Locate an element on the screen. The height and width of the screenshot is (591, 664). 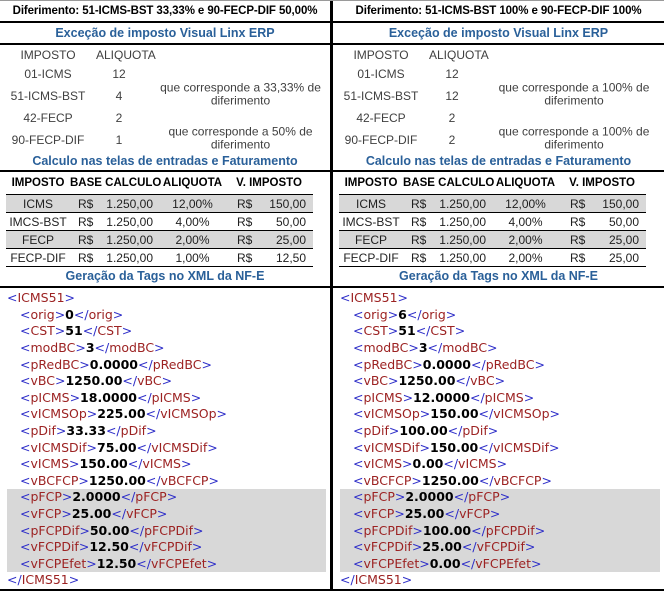
xml-line: </ICMS51> is located at coordinates (168, 580).